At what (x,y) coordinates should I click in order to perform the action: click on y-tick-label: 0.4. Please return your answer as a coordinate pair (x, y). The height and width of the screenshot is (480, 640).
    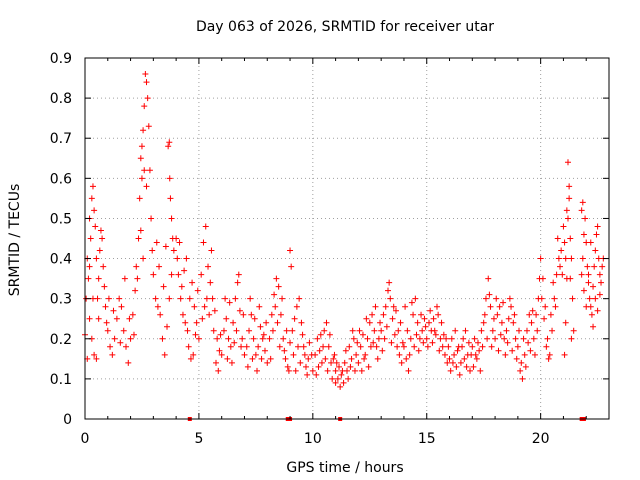
    Looking at the image, I should click on (61, 260).